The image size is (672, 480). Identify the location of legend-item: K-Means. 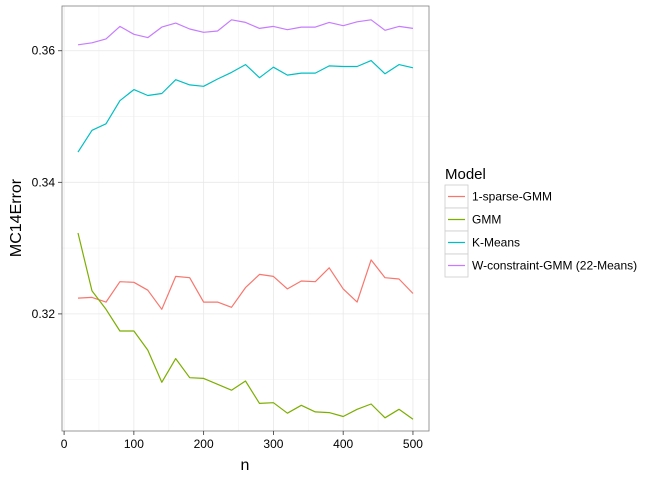
(482, 242).